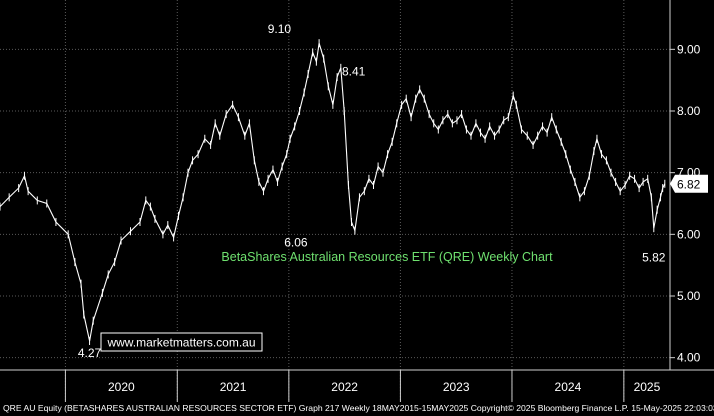  I want to click on x-tick-label-5: 2025, so click(647, 387).